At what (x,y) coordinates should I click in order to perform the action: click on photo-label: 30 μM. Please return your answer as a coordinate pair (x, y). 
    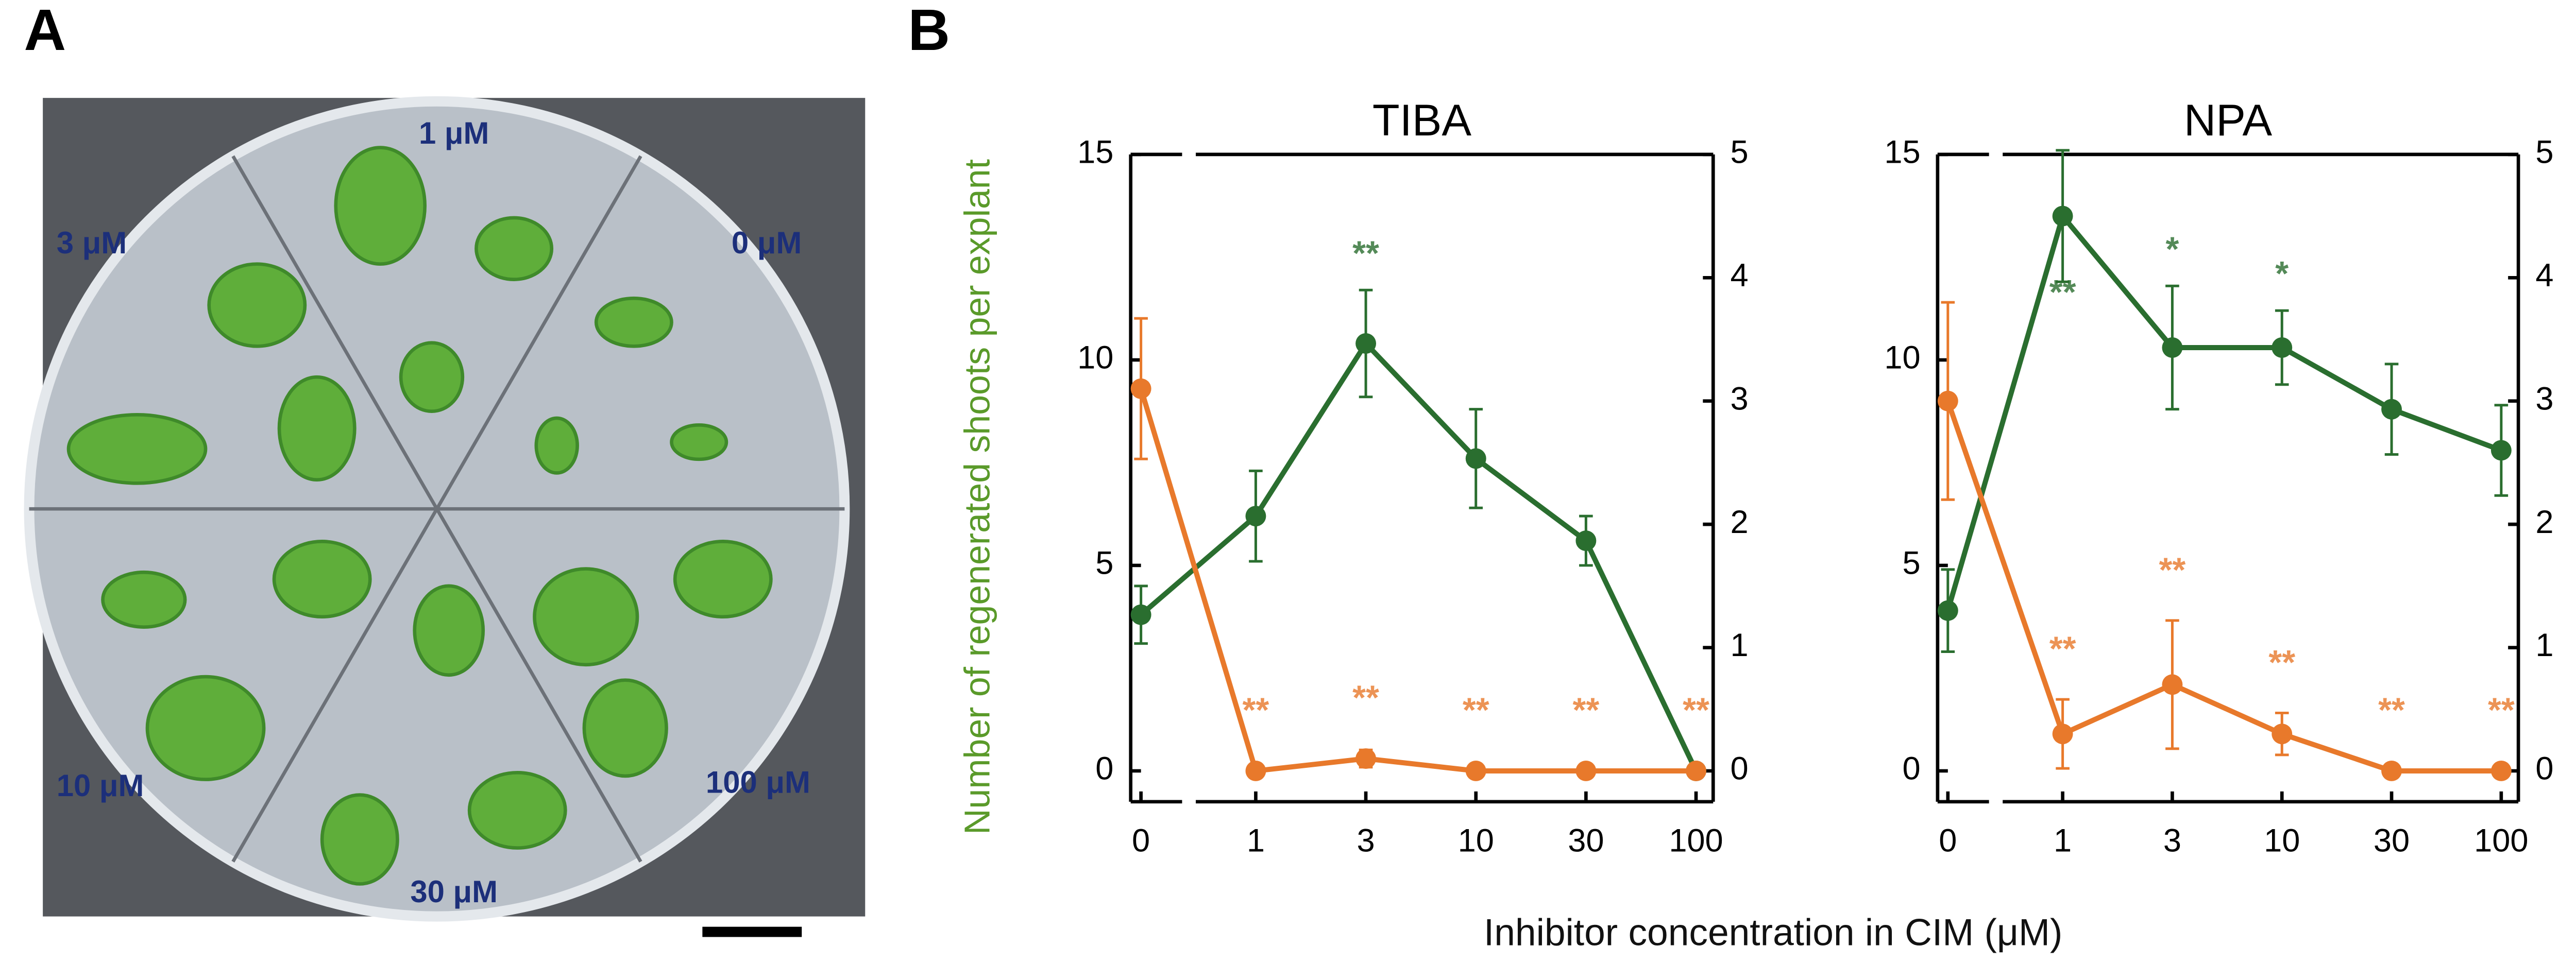
    Looking at the image, I should click on (454, 892).